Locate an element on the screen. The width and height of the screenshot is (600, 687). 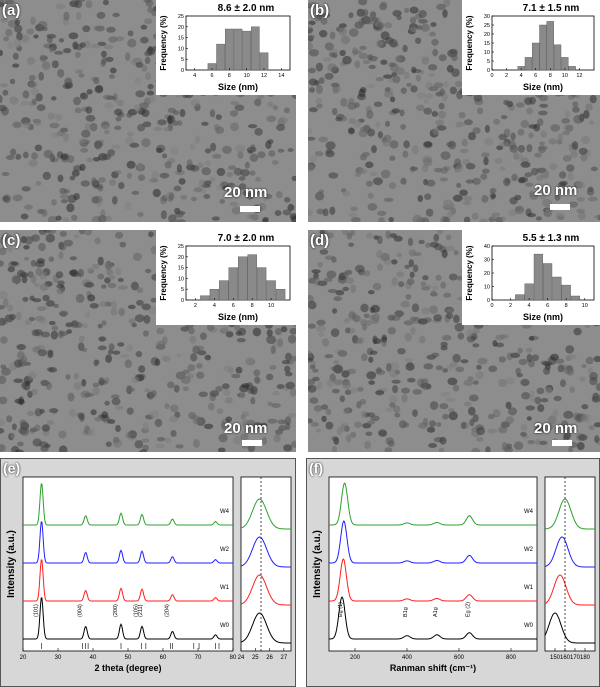
y-tick-label: 0 is located at coordinates (182, 301).